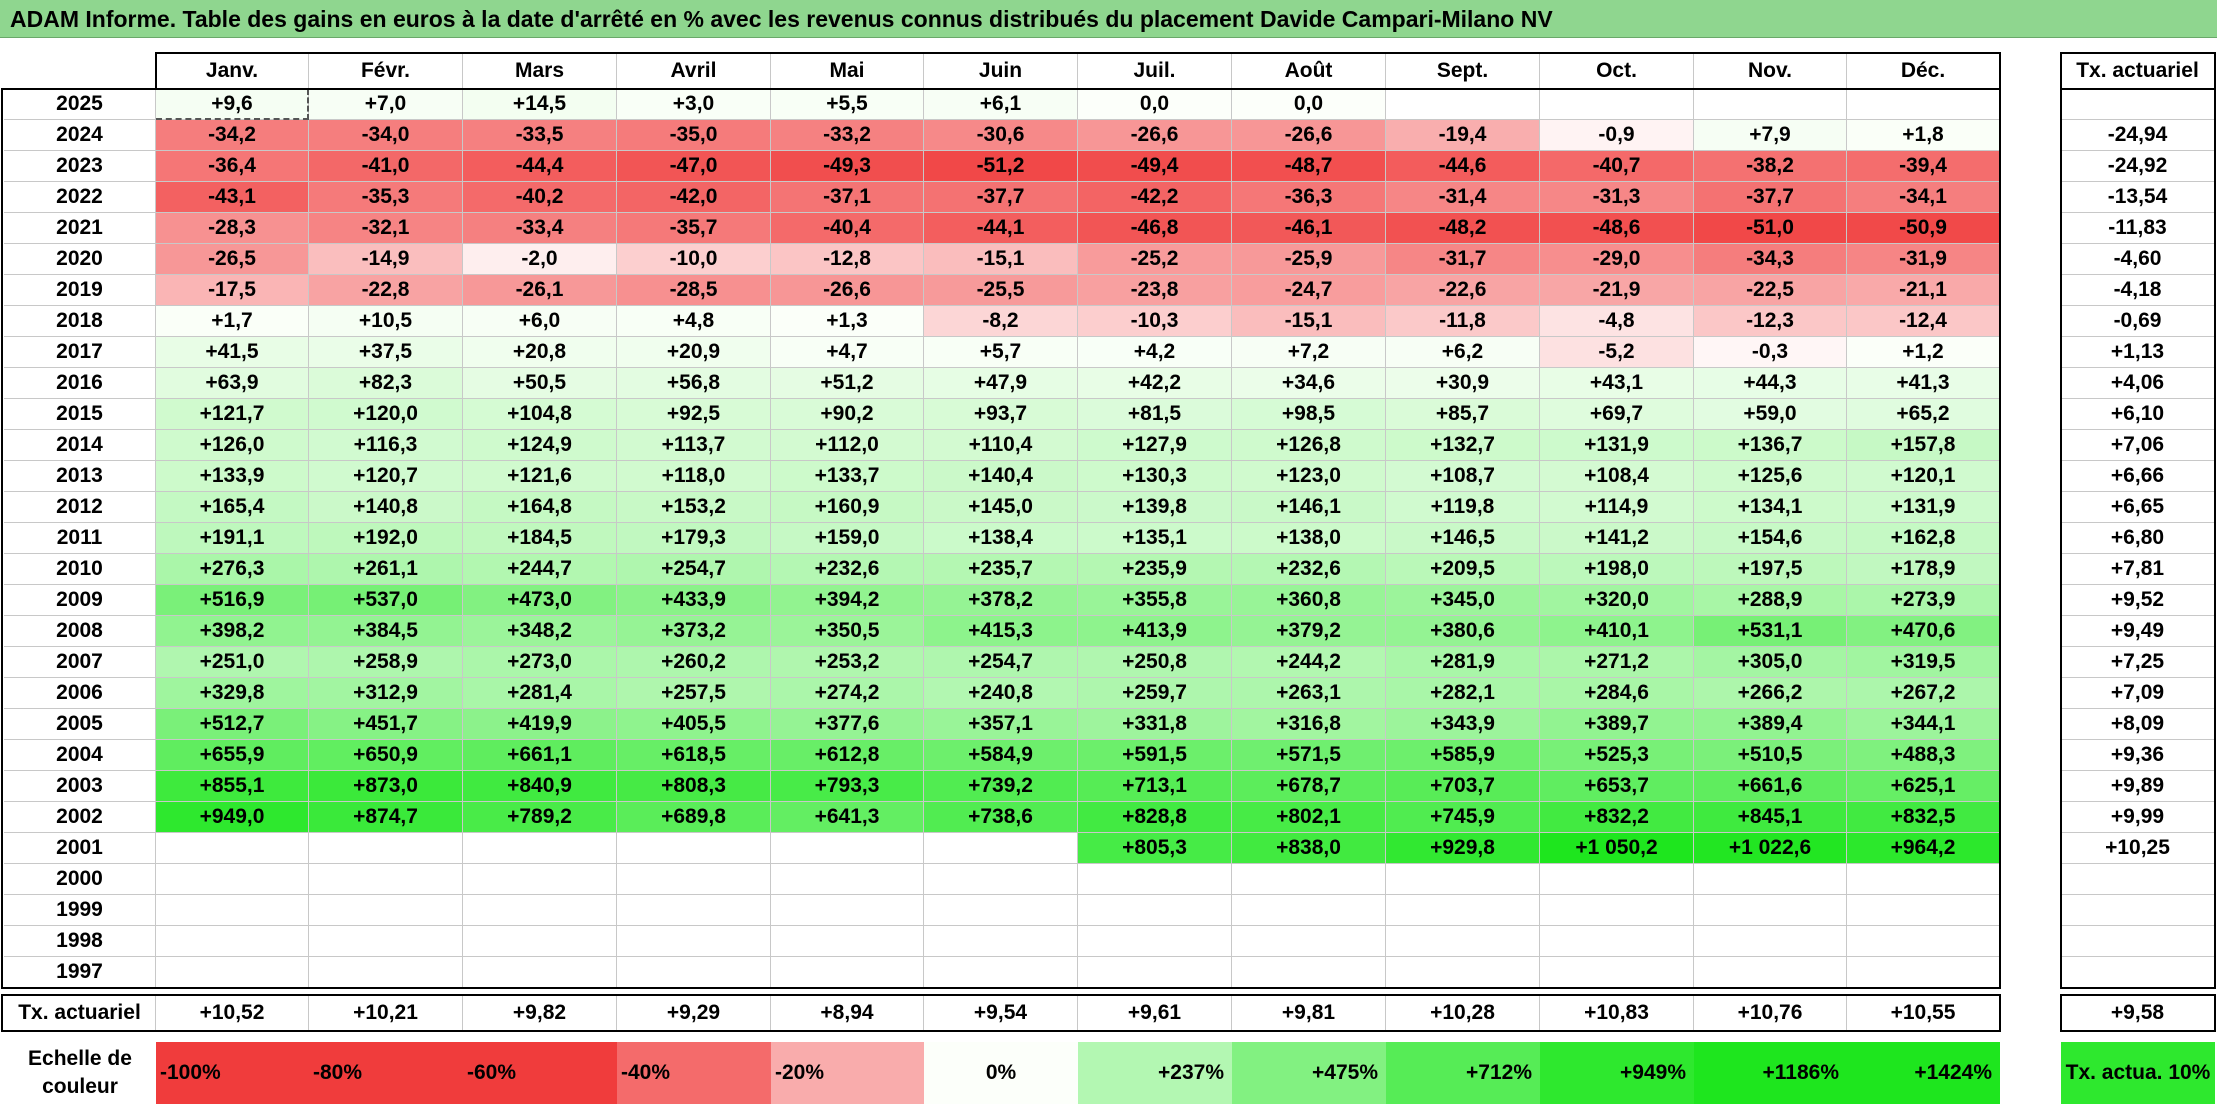 This screenshot has height=1106, width=2217. Describe the element at coordinates (386, 197) in the screenshot. I see `heatmap-cell: -35,3` at that location.